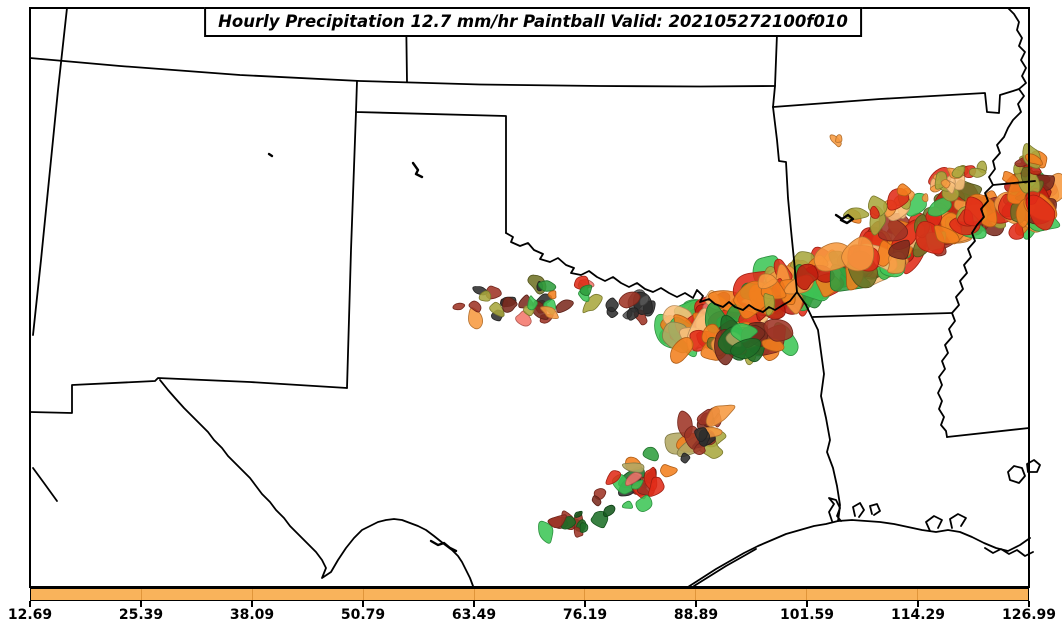 Image resolution: width=1062 pixels, height=633 pixels. Describe the element at coordinates (918, 615) in the screenshot. I see `colorbar-tick-label: 114.29` at that location.